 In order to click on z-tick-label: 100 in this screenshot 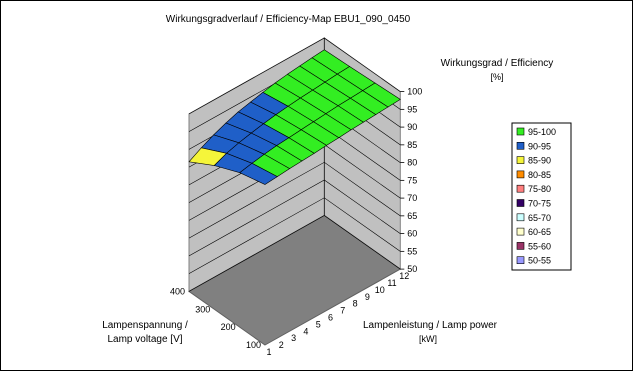, I will do `click(414, 92)`.